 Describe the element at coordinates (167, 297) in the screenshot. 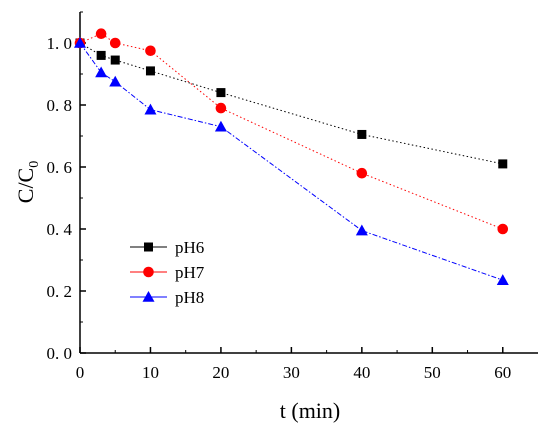

I see `legend-item-2: pH8` at that location.